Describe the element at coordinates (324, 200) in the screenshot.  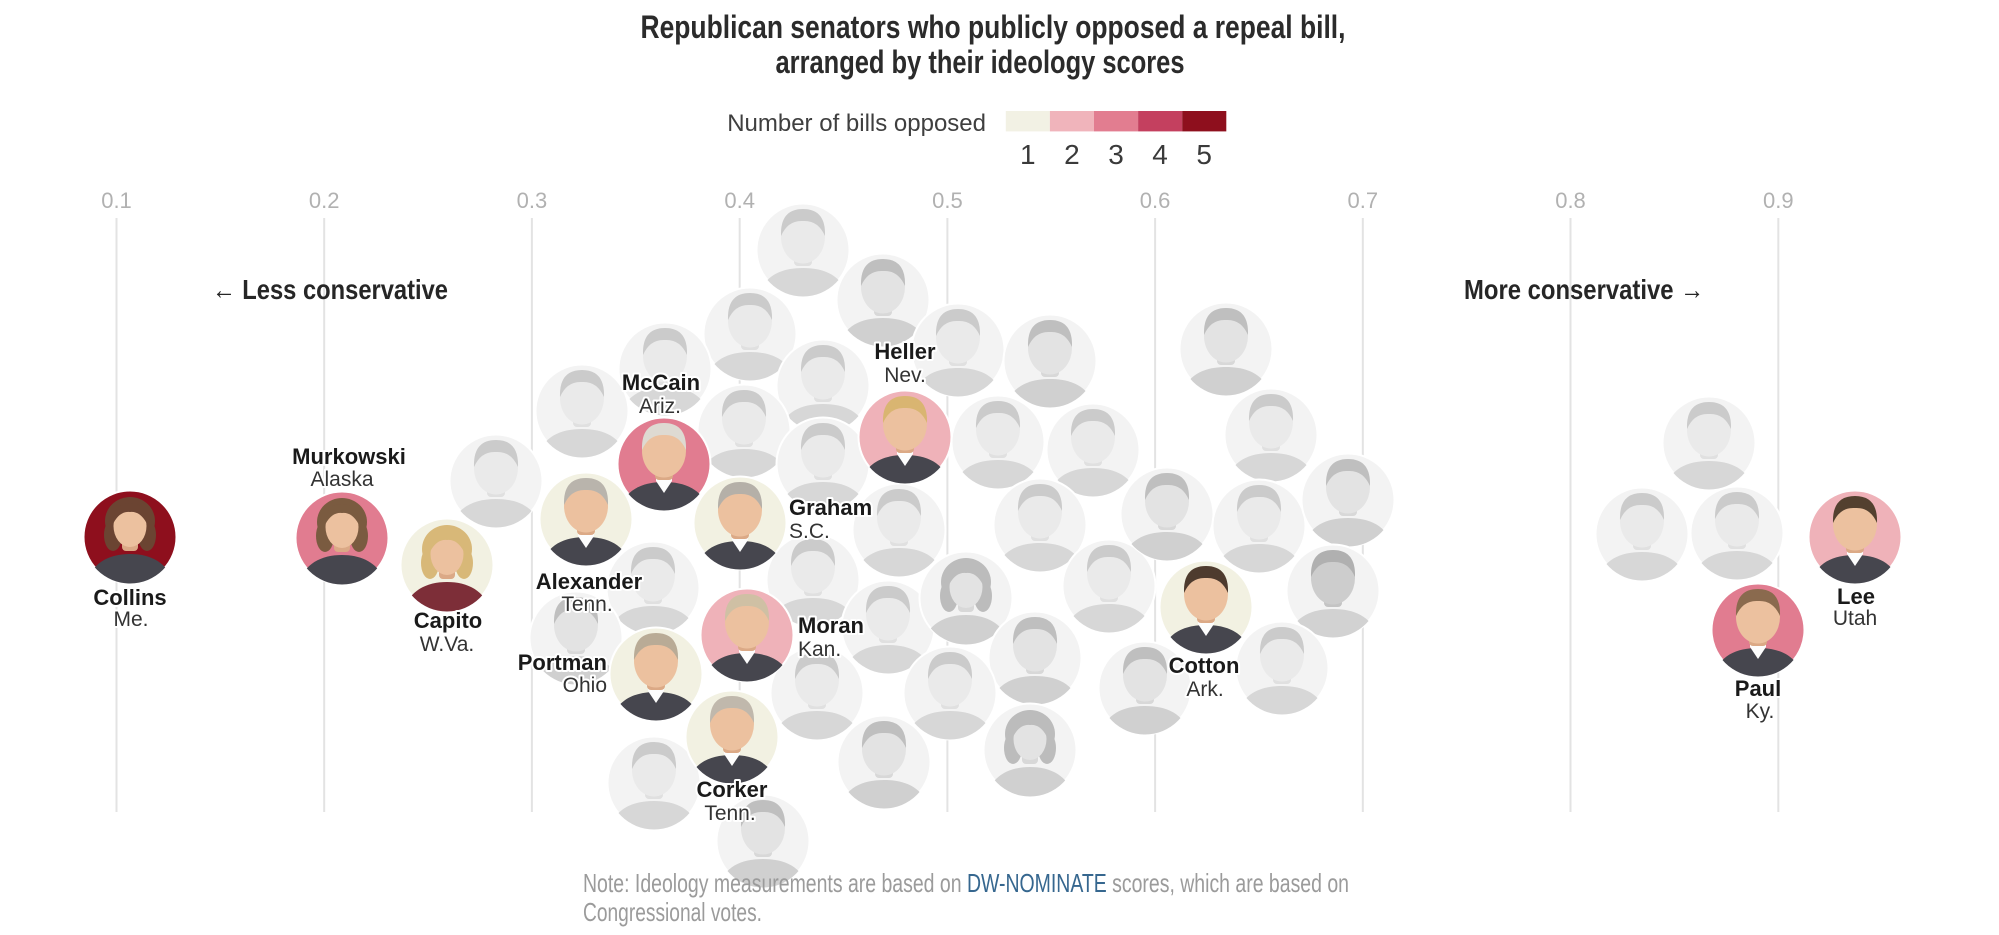
I see `svg-text: 0.2` at that location.